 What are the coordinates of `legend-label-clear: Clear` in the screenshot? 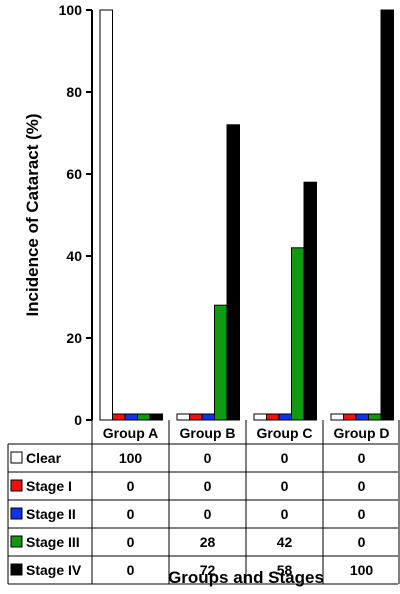 It's located at (44, 458).